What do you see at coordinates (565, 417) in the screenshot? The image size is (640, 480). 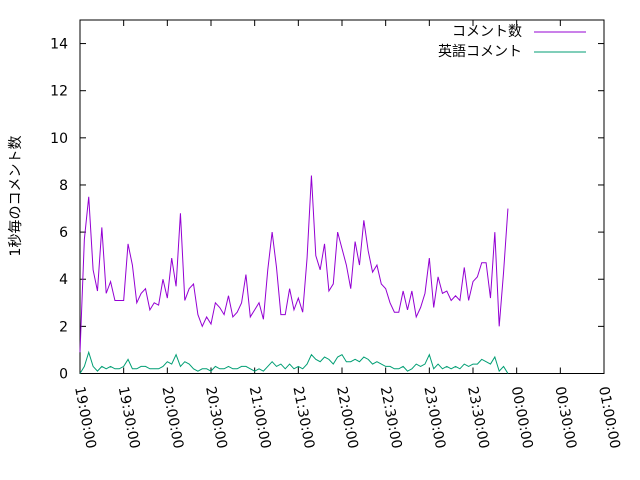 I see `x-tick-label: 00:30:00` at bounding box center [565, 417].